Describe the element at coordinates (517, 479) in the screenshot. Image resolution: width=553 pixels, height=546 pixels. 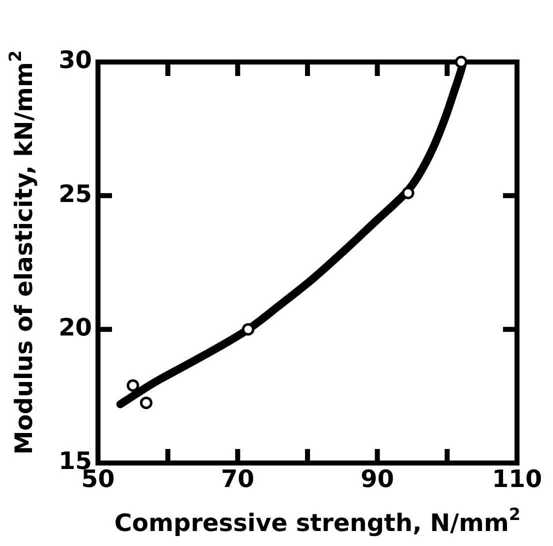
I see `x-tick-label: 110` at that location.